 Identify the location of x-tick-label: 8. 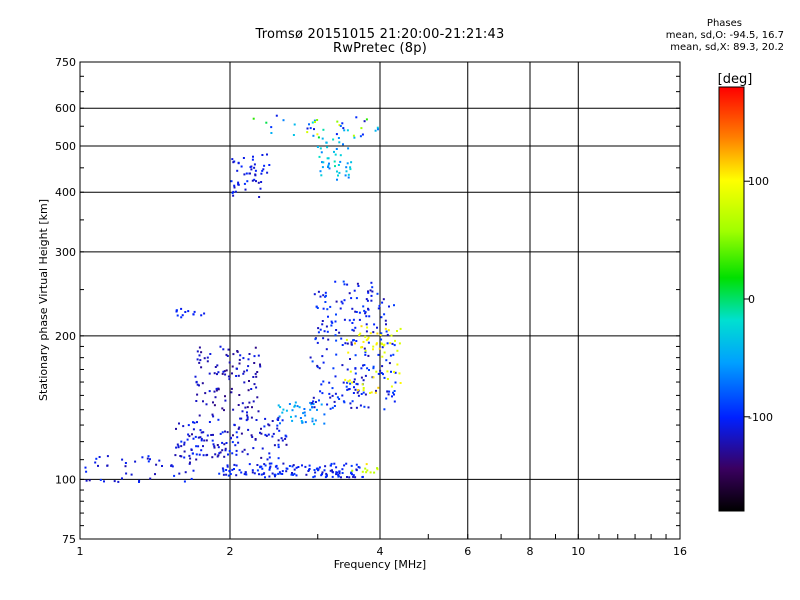
(530, 551).